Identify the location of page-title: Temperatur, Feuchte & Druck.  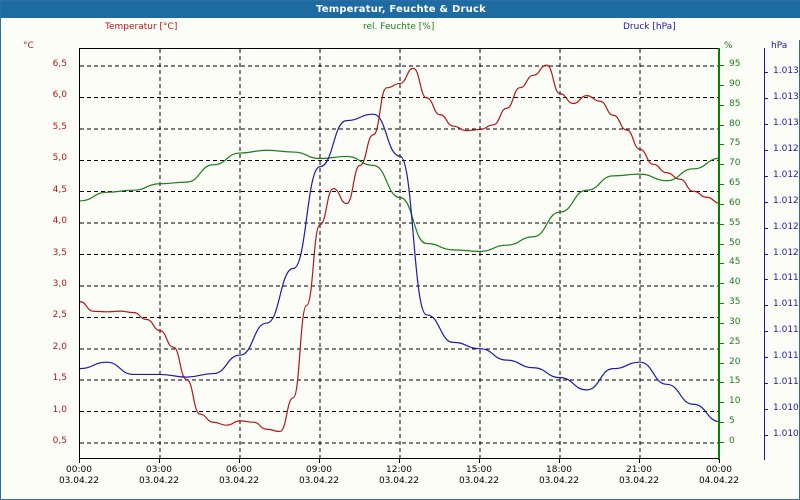
(401, 9).